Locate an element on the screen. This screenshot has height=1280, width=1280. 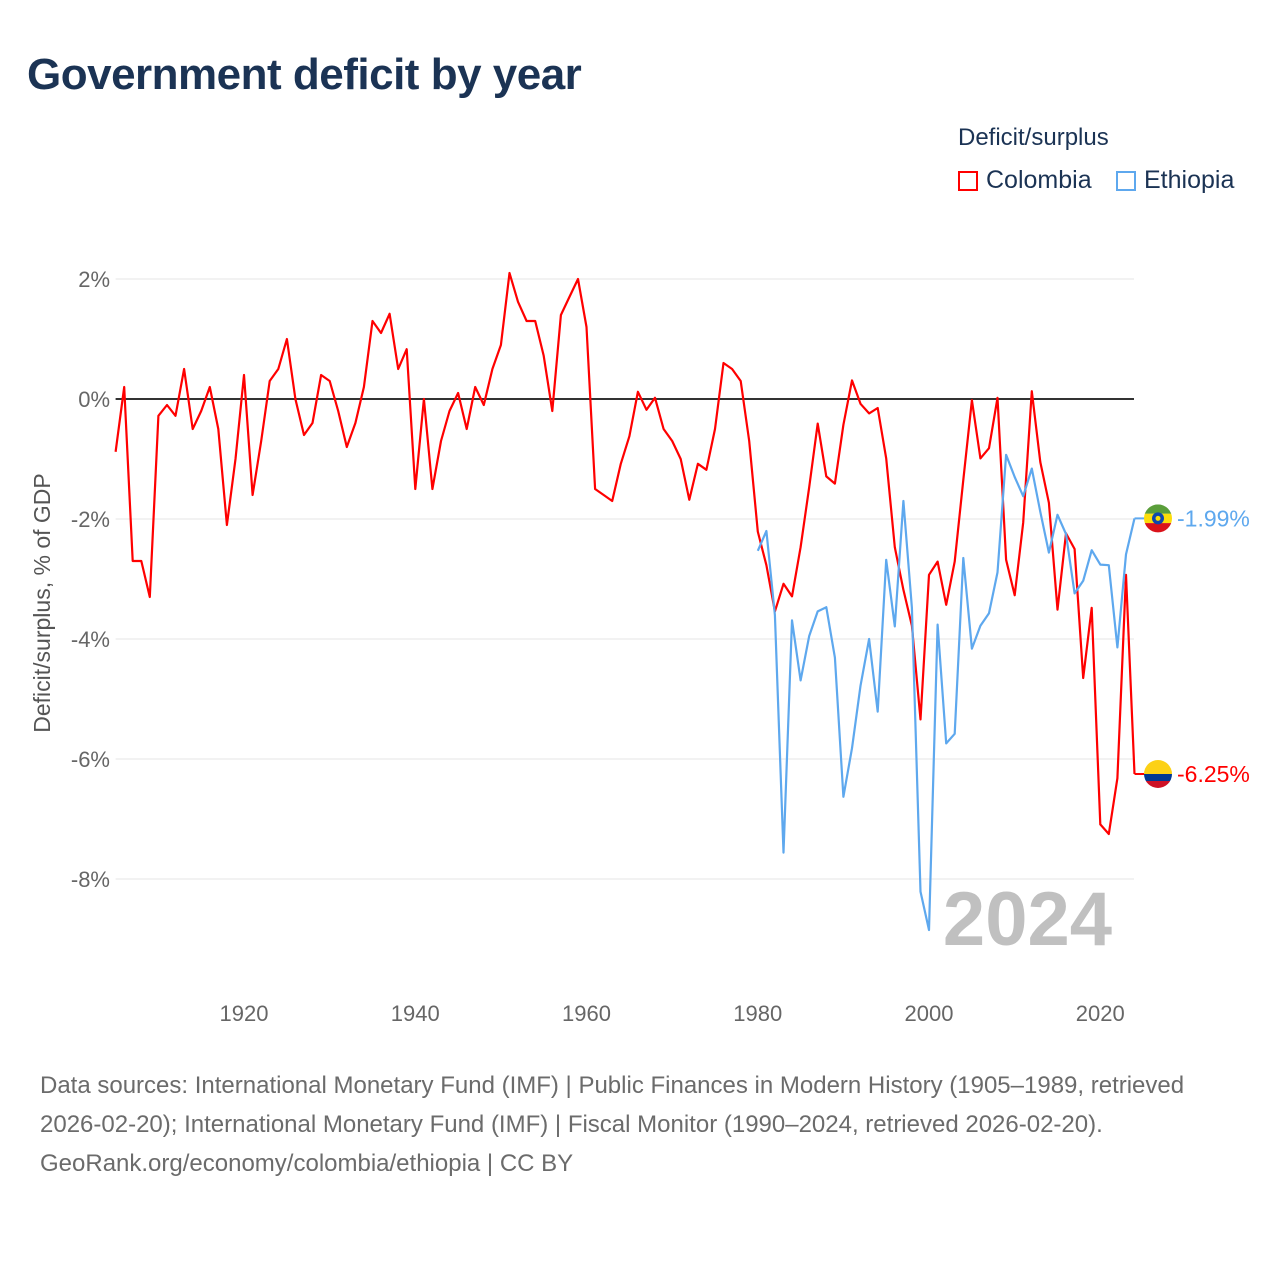
y-axis-label: Deficit/surplus, % of GDP is located at coordinates (42, 602).